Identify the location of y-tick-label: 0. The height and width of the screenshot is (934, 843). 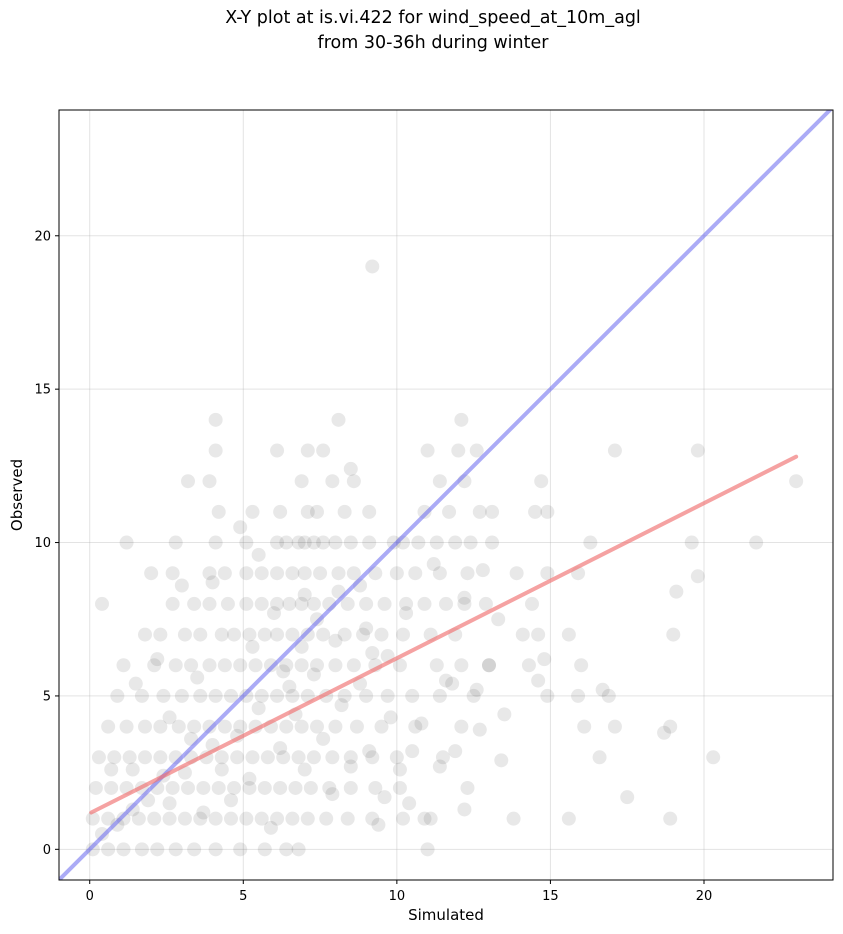
(47, 850).